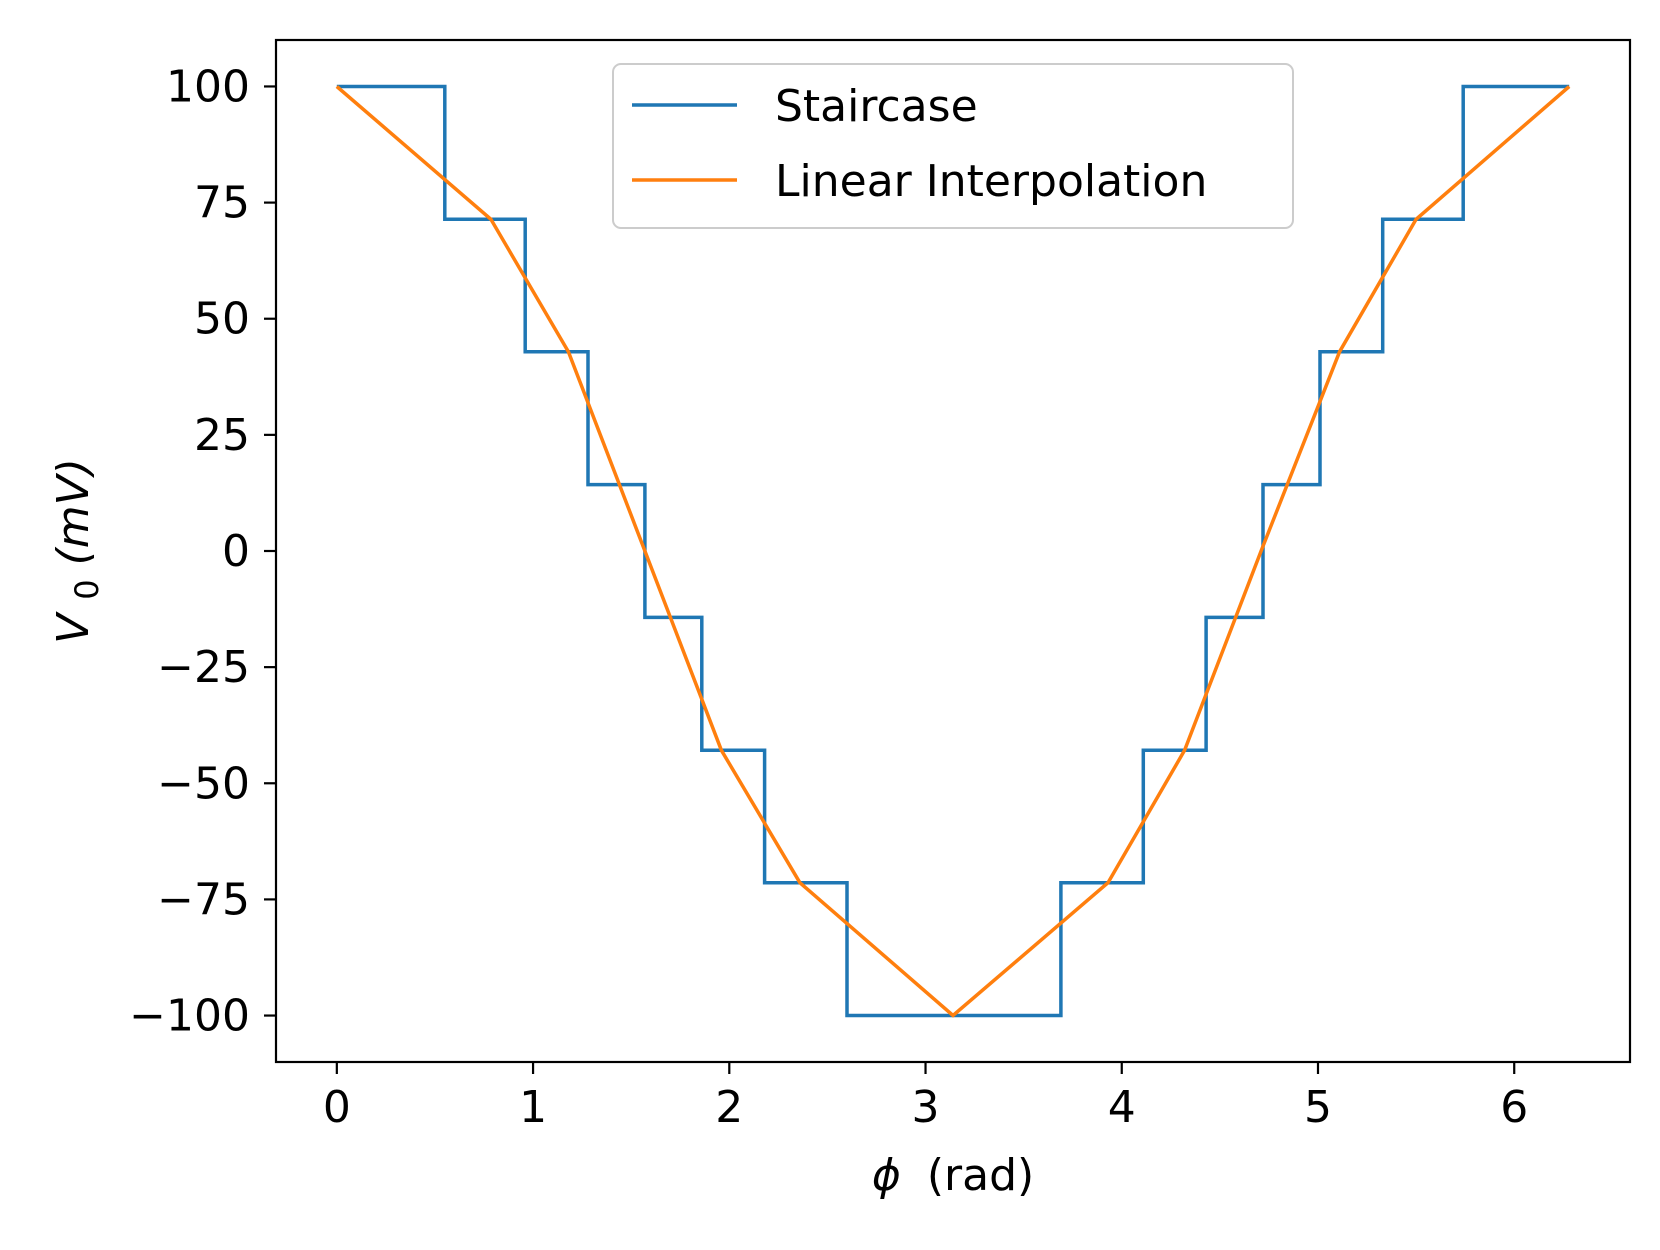 This screenshot has height=1250, width=1660. Describe the element at coordinates (222, 435) in the screenshot. I see `y-tick-label: 25` at that location.